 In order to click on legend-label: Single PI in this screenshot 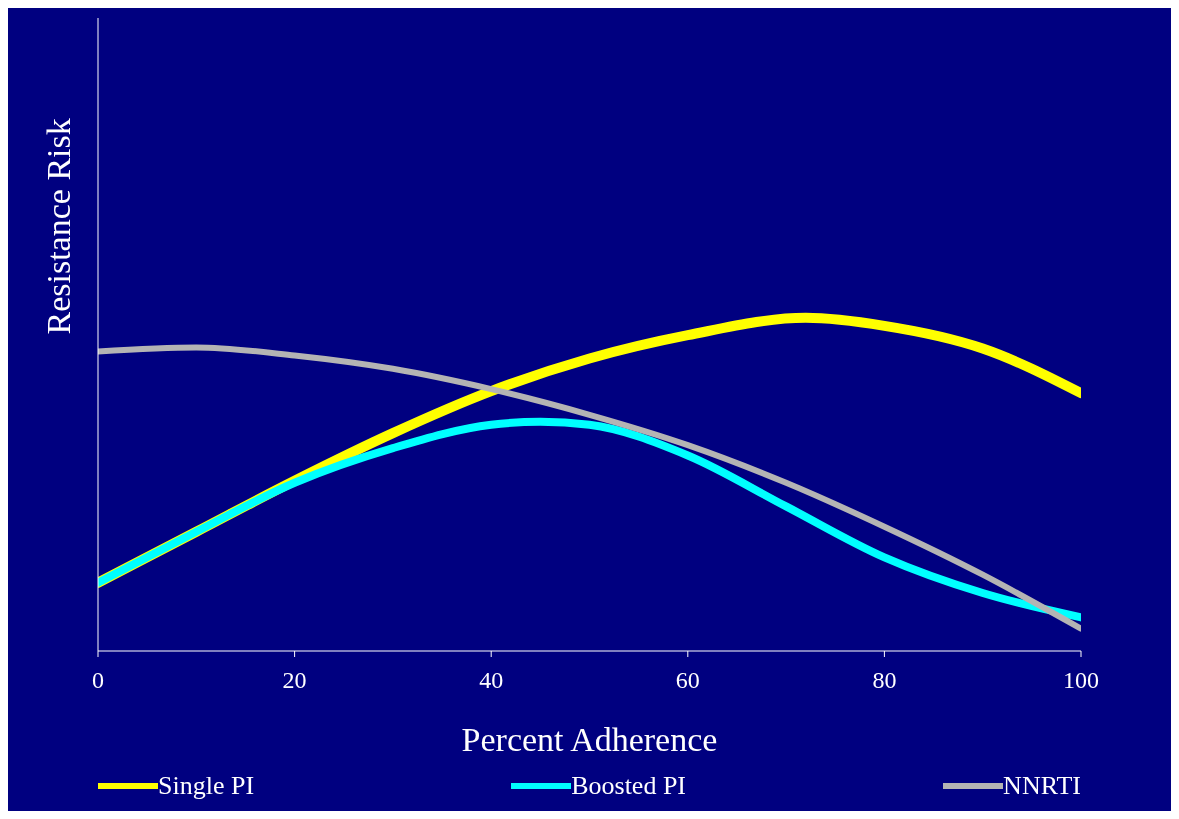, I will do `click(206, 786)`.